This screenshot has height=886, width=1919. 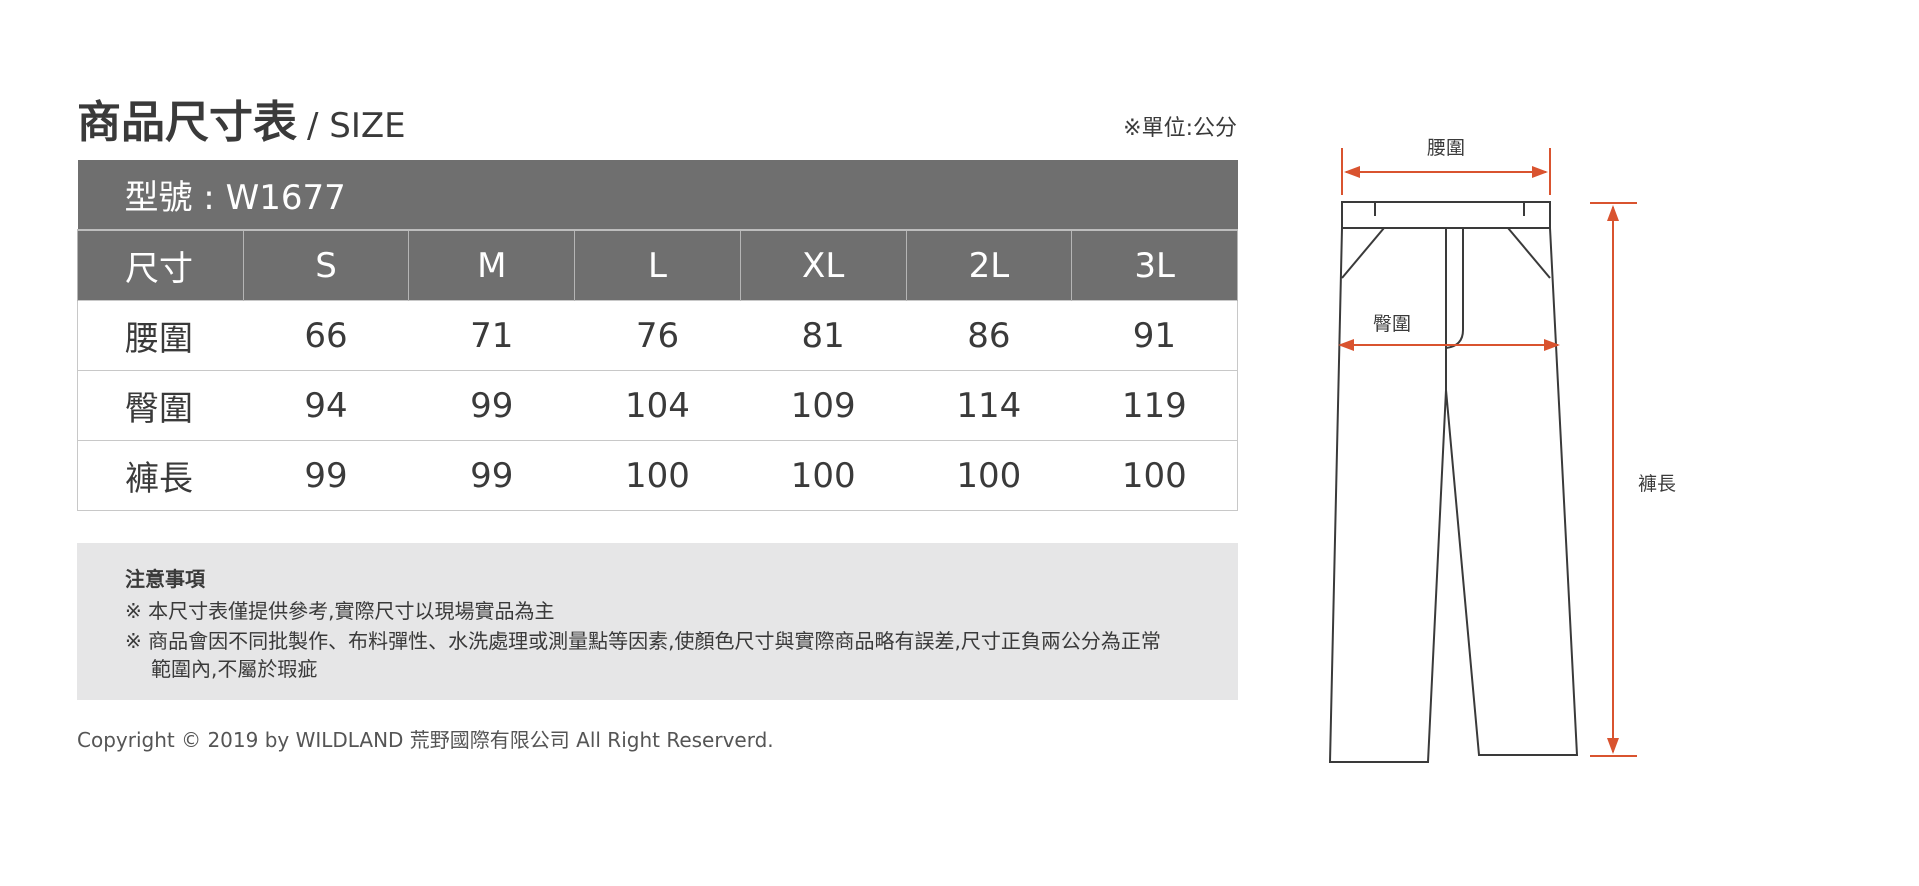 What do you see at coordinates (1657, 484) in the screenshot?
I see `length-label: 褲長` at bounding box center [1657, 484].